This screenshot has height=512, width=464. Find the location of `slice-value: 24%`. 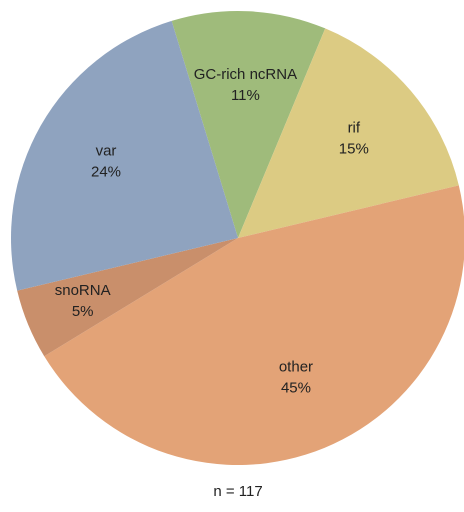

slice-value: 24% is located at coordinates (106, 171).